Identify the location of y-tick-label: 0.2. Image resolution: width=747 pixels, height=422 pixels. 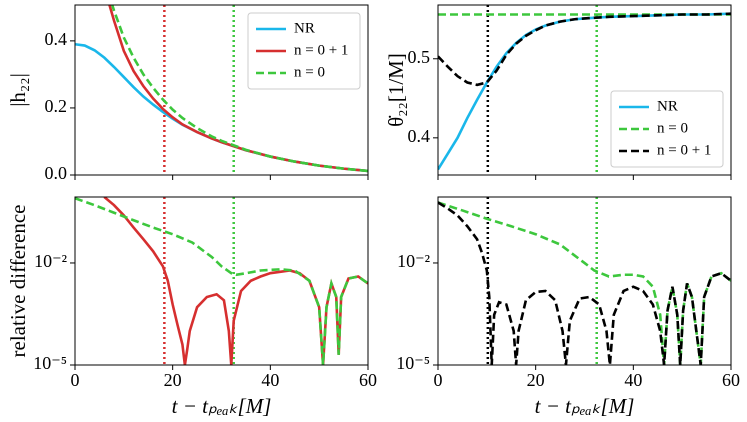
(56, 106).